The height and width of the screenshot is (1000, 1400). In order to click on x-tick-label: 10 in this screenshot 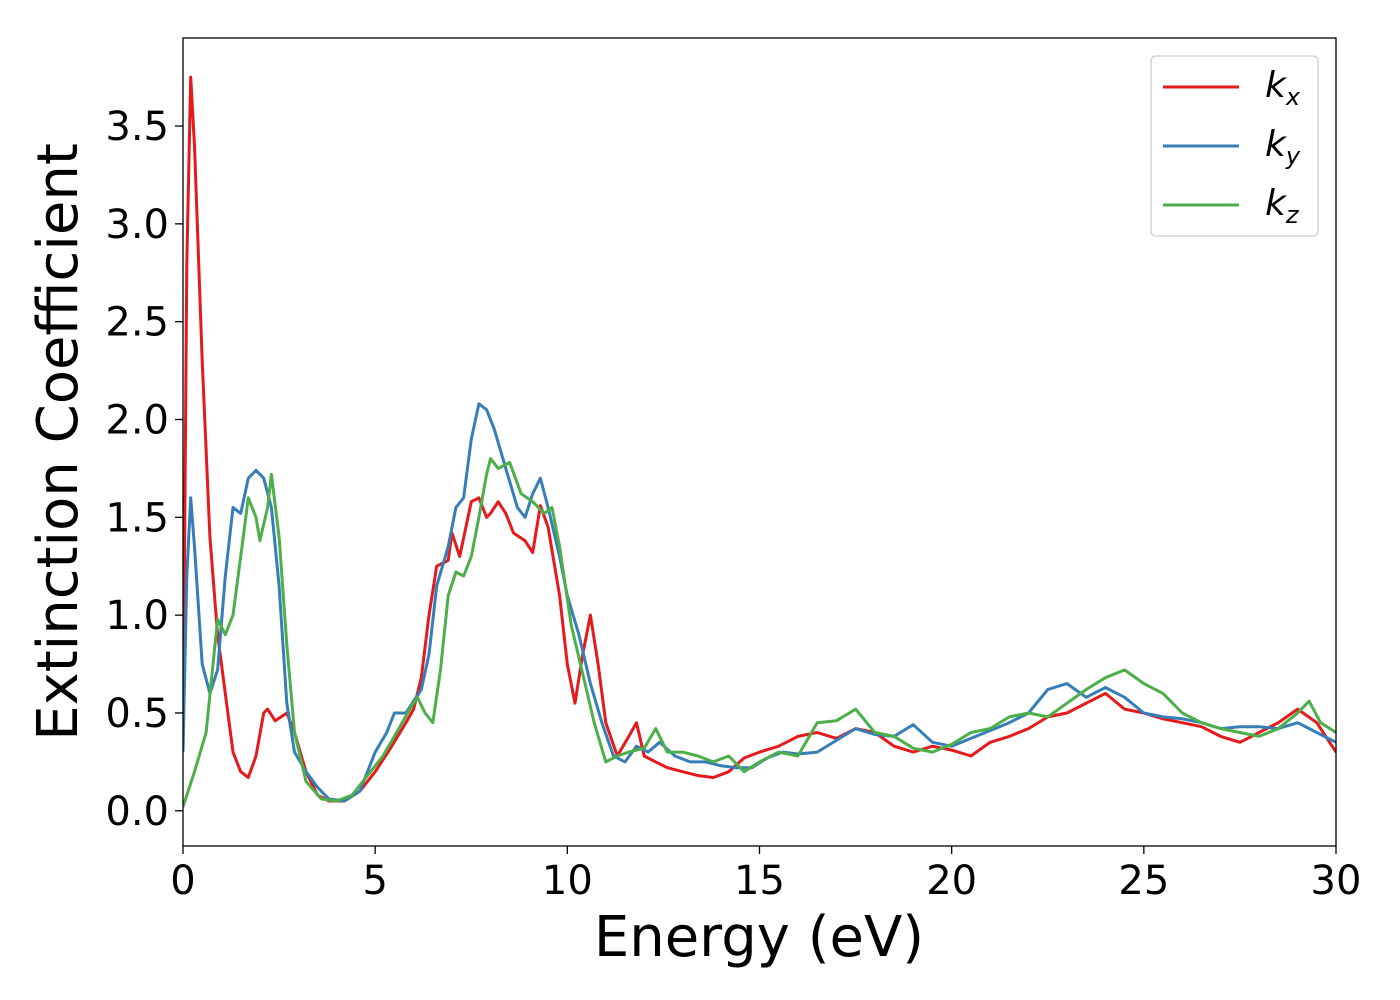, I will do `click(567, 881)`.